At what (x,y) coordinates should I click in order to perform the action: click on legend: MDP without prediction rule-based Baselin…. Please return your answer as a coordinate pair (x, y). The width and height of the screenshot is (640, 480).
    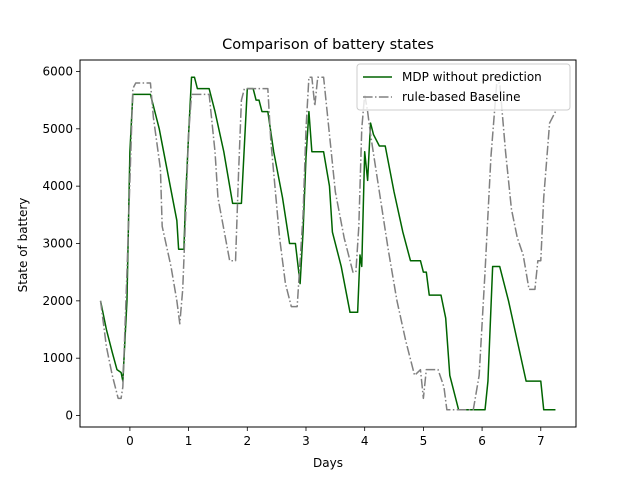
    Looking at the image, I should click on (463, 87).